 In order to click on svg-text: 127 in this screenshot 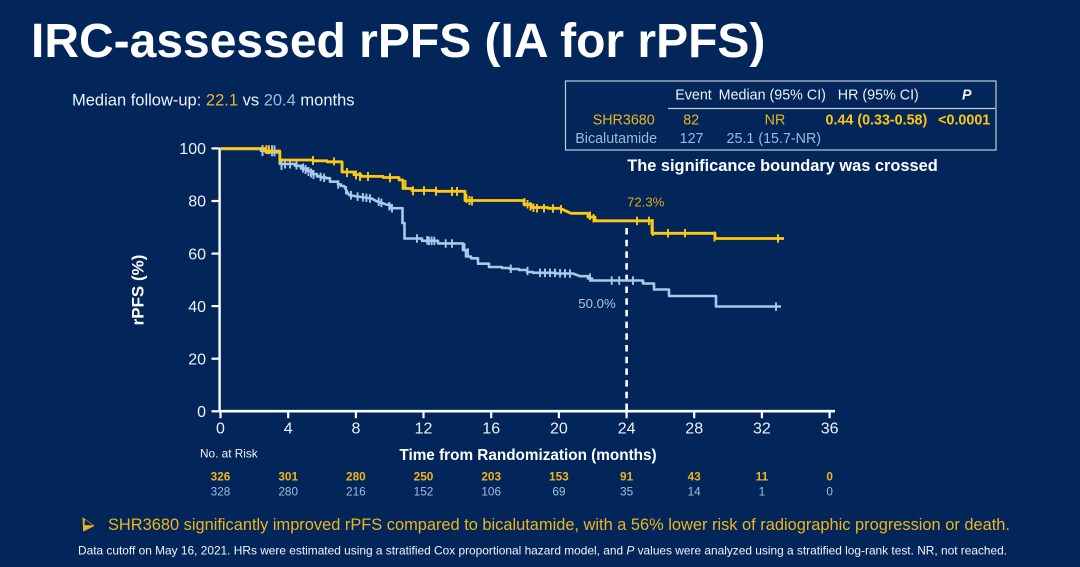, I will do `click(692, 139)`.